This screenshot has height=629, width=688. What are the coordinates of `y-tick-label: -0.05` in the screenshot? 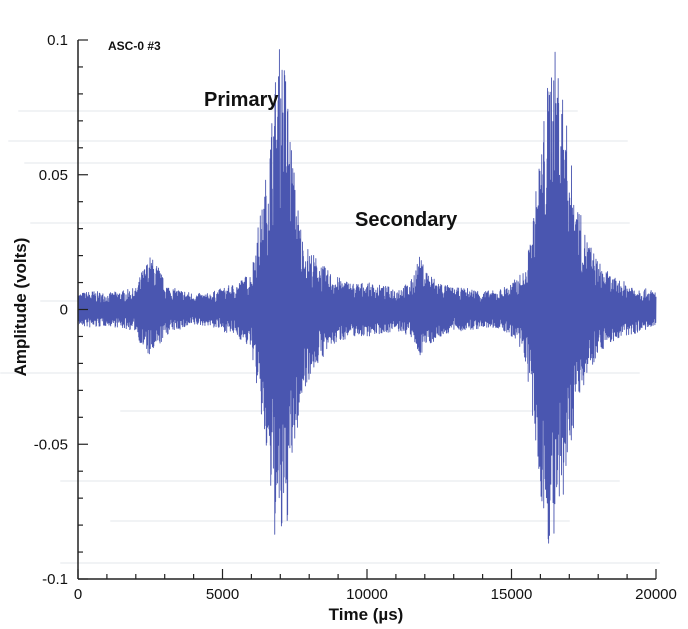 It's located at (51, 444).